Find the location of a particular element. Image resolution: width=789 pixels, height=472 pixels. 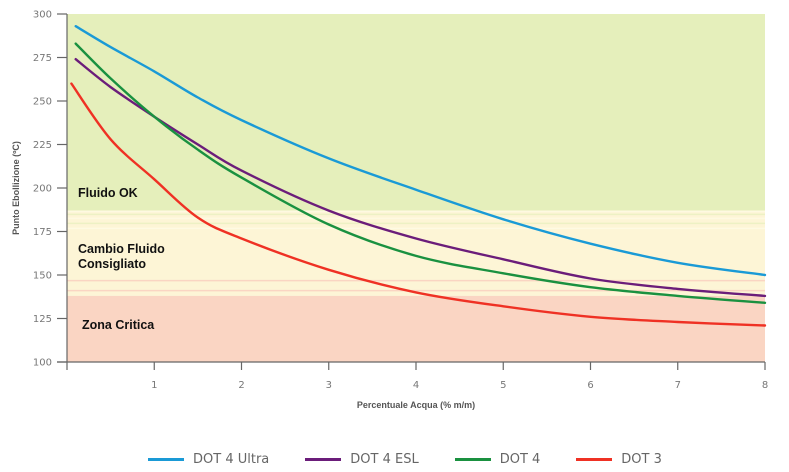

legend-swatch-dot3 is located at coordinates (594, 459).